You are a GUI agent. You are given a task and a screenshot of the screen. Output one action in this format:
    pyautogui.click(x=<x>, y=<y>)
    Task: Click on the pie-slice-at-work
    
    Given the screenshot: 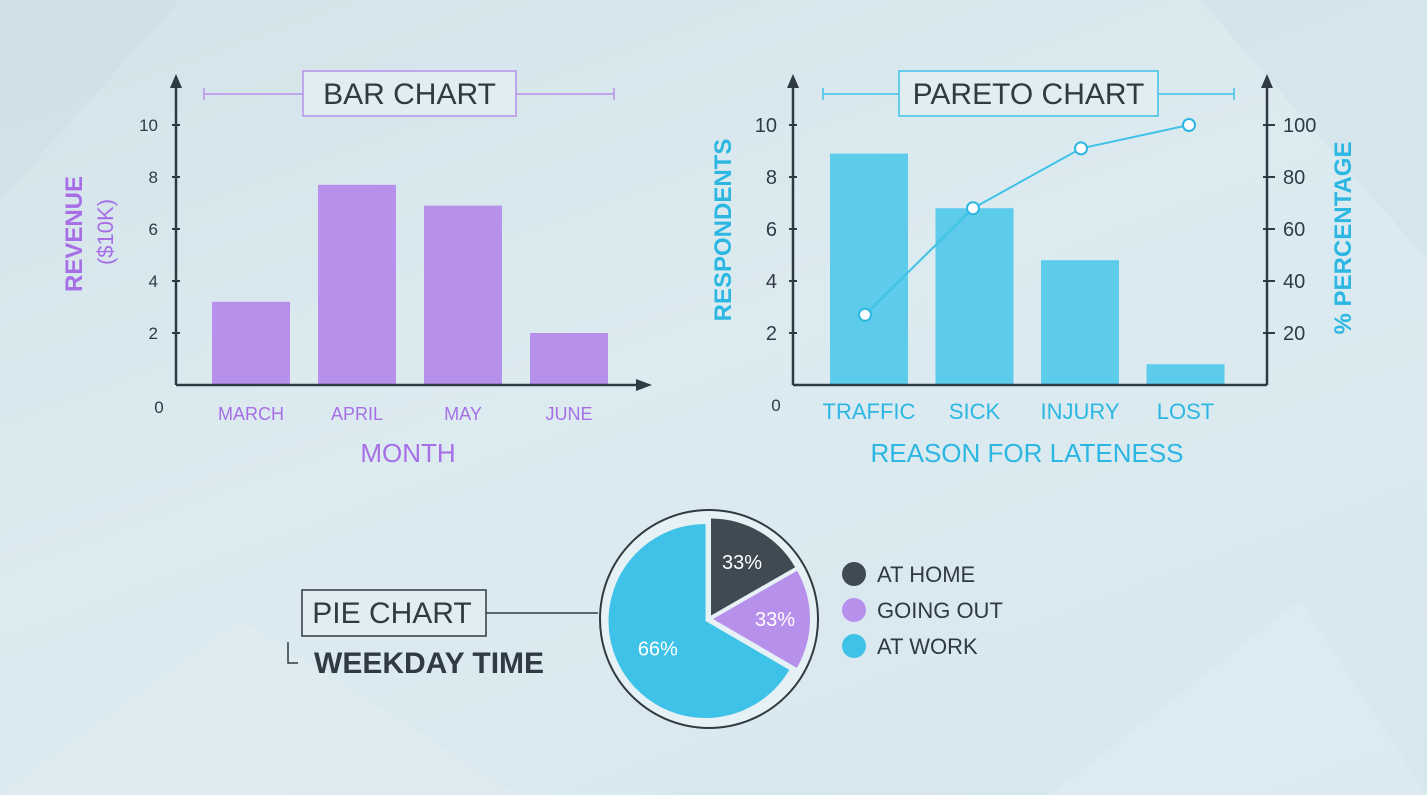 What is the action you would take?
    pyautogui.click(x=699, y=620)
    